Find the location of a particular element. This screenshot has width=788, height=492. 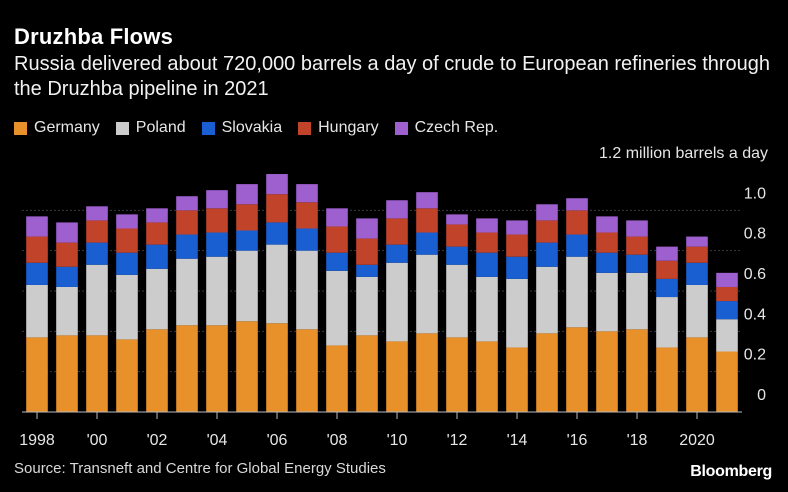

legend-label-czech: Czech Rep. is located at coordinates (456, 127).